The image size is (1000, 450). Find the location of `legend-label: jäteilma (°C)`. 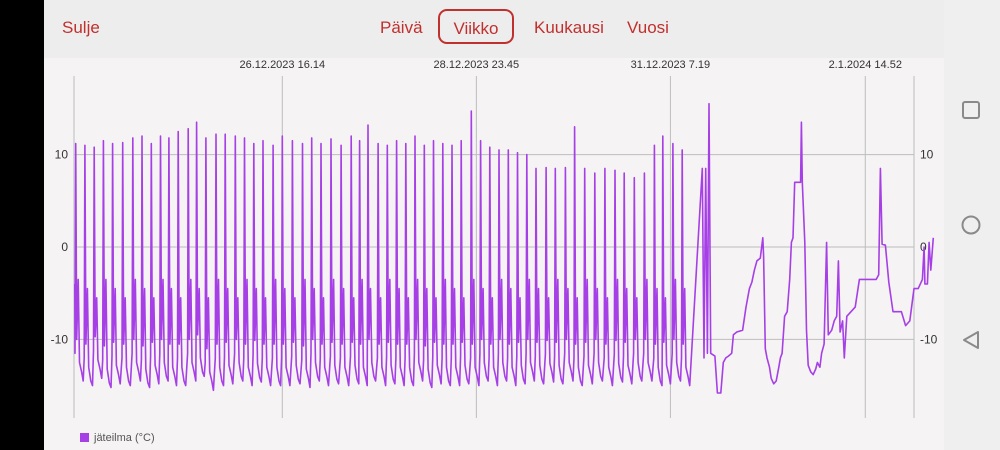

legend-label: jäteilma (°C) is located at coordinates (124, 438).